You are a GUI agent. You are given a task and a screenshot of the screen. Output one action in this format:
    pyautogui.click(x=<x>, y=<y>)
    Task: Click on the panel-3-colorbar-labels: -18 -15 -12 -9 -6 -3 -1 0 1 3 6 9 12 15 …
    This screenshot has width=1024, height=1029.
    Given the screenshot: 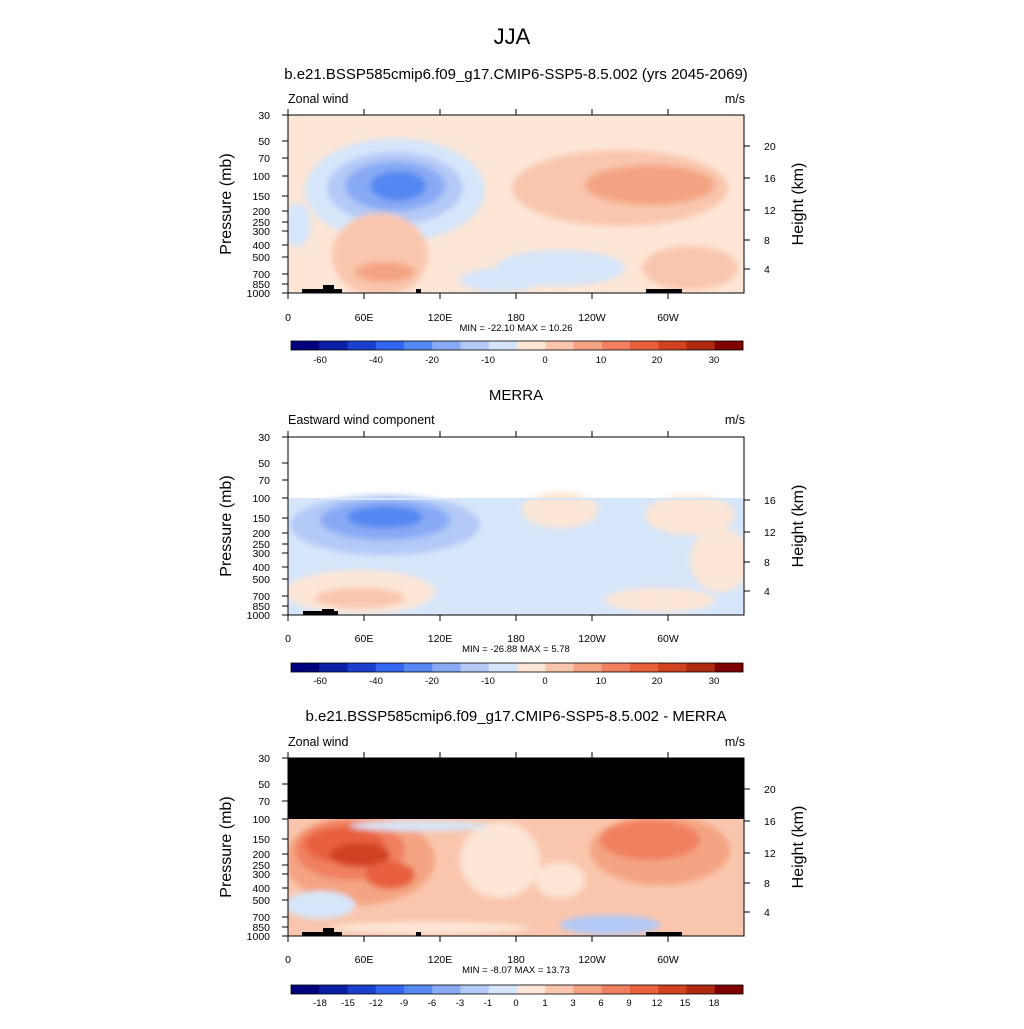 What is the action you would take?
    pyautogui.click(x=516, y=1003)
    